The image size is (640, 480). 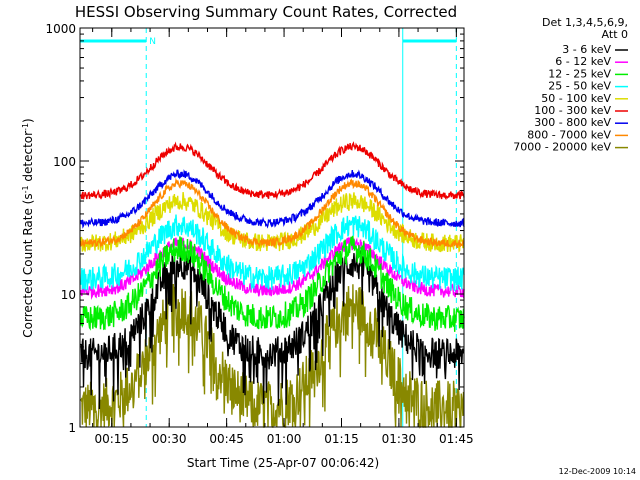 What do you see at coordinates (226, 439) in the screenshot?
I see `x-tick-label: 00:45` at bounding box center [226, 439].